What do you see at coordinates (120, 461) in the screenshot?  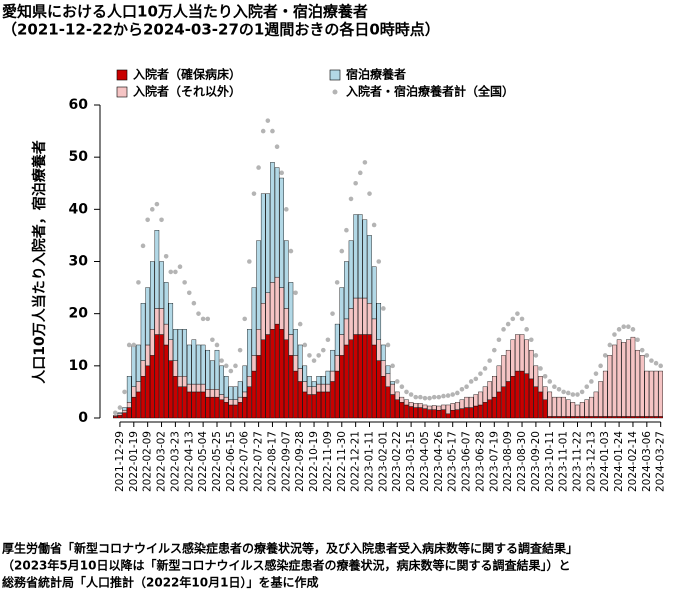 I see `x-tick-label: 2021-12-29` at bounding box center [120, 461].